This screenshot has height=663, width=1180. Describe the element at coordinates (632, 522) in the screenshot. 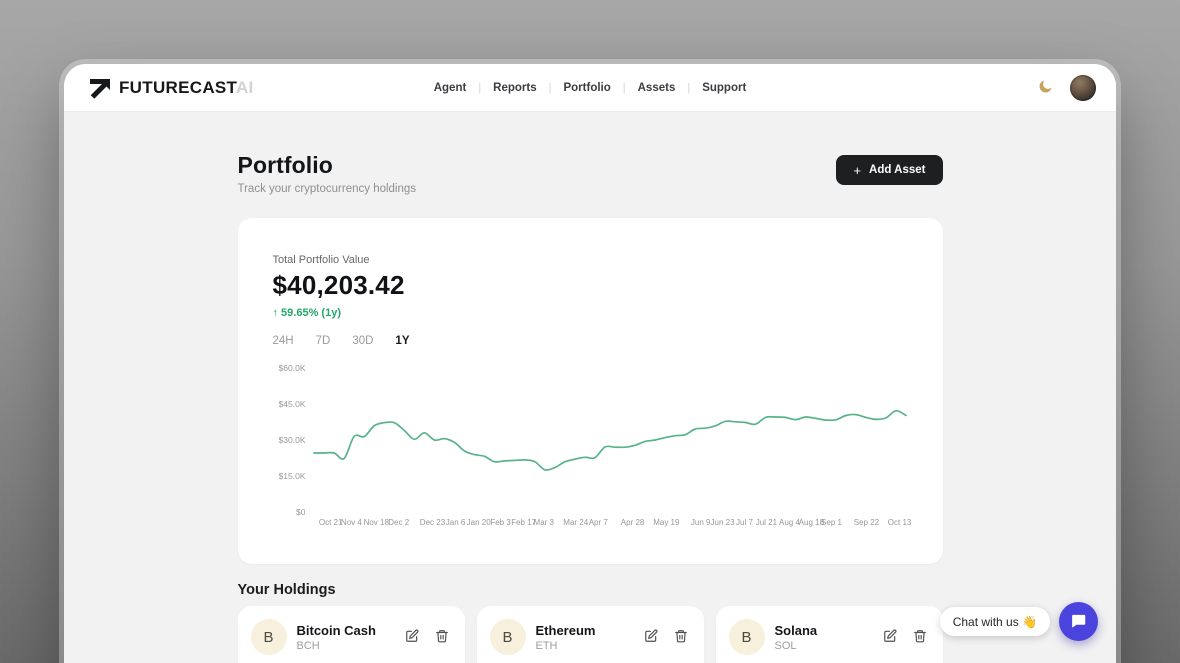

I see `x-tick-label: Apr 28` at that location.